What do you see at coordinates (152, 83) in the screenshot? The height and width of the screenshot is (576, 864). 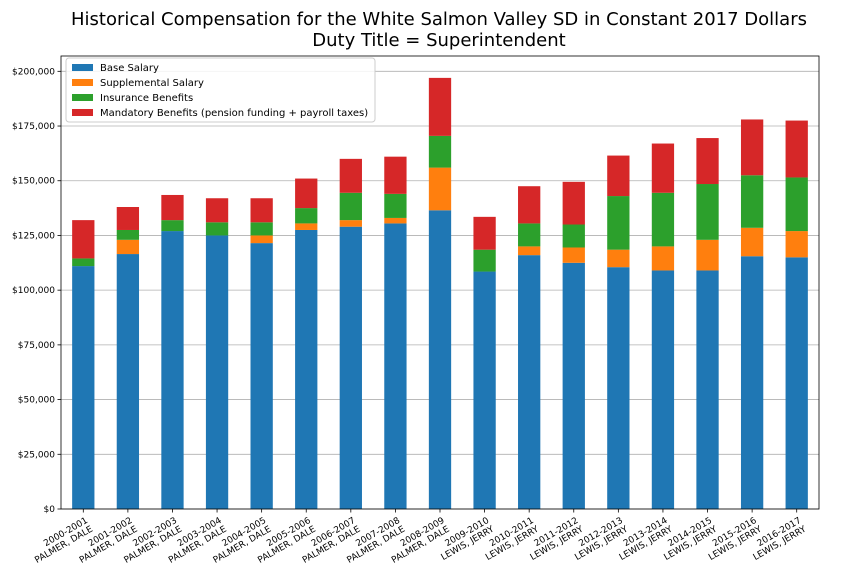 I see `legend-label: Supplemental Salary` at bounding box center [152, 83].